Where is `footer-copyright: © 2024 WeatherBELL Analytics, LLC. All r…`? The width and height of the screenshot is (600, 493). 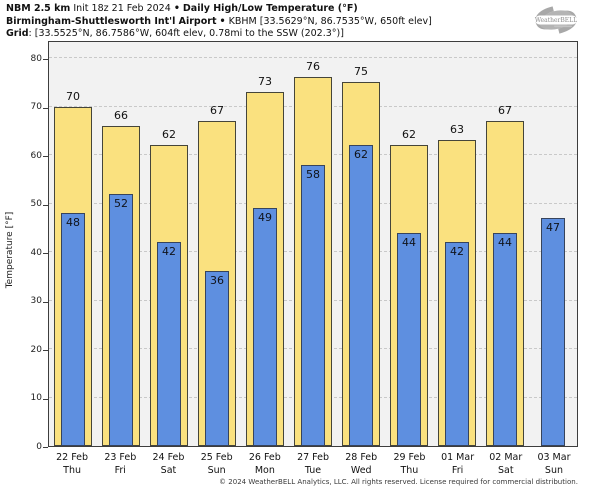 footer-copyright: © 2024 WeatherBELL Analytics, LLC. All r… is located at coordinates (398, 482).